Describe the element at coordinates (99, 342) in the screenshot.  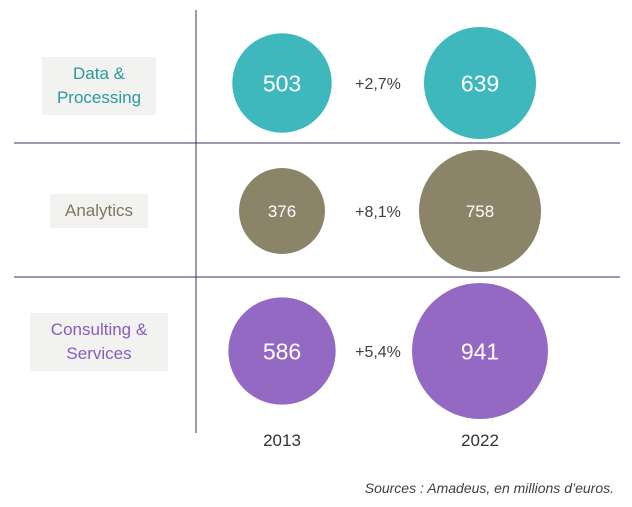
I see `category-label: Consulting & Services` at that location.